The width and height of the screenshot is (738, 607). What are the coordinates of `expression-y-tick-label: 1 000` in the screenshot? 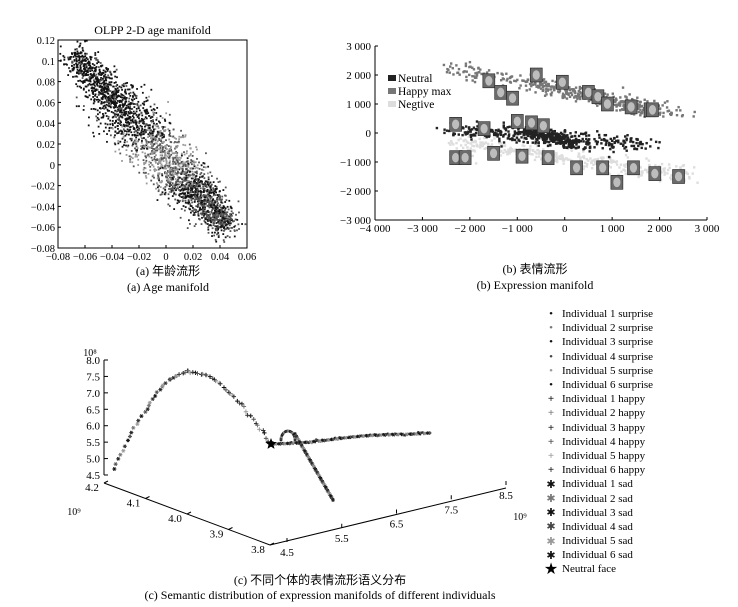 It's located at (358, 105).